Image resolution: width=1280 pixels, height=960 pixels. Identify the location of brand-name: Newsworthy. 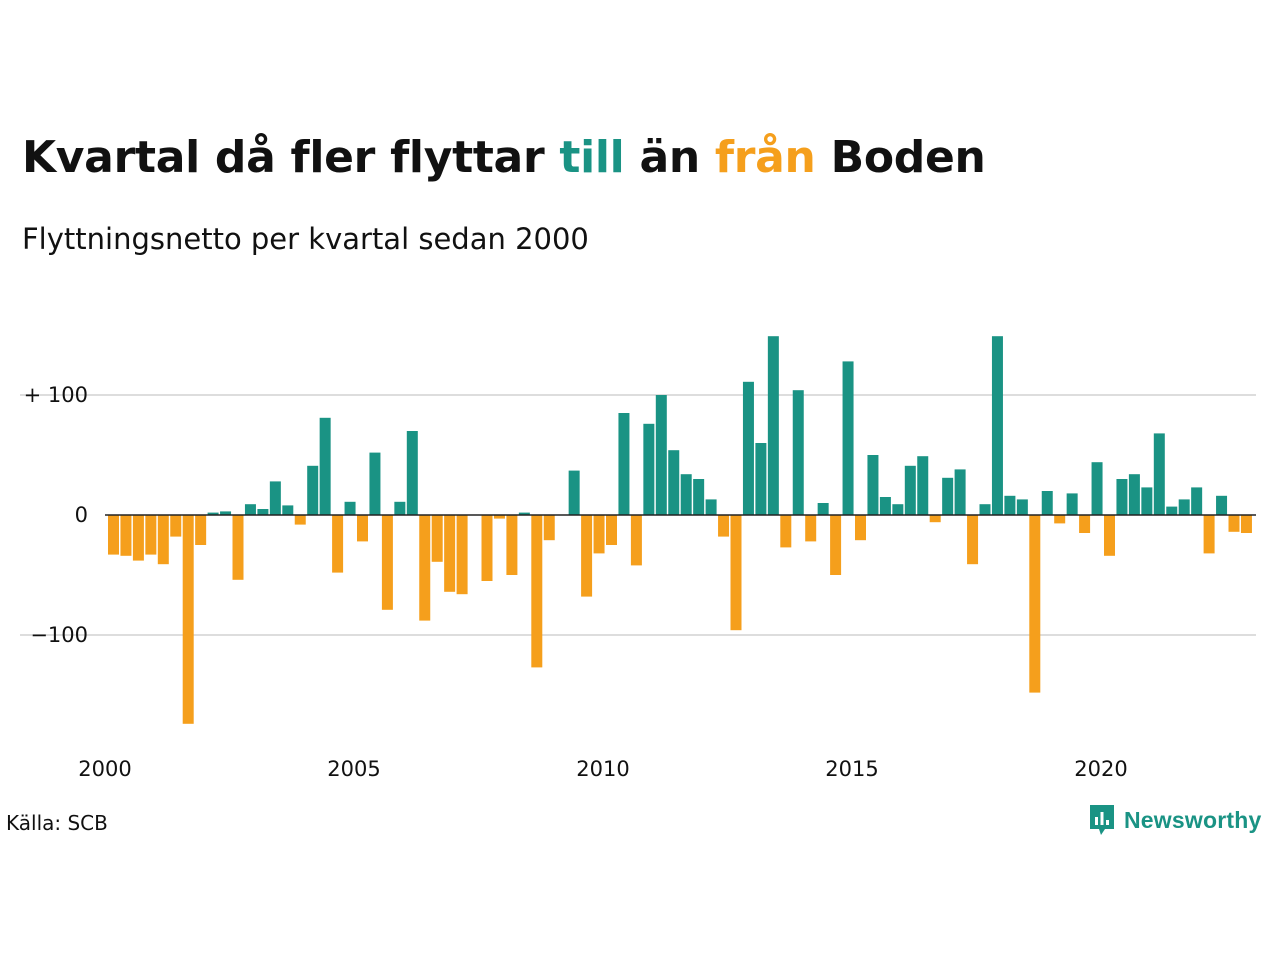
(1193, 819).